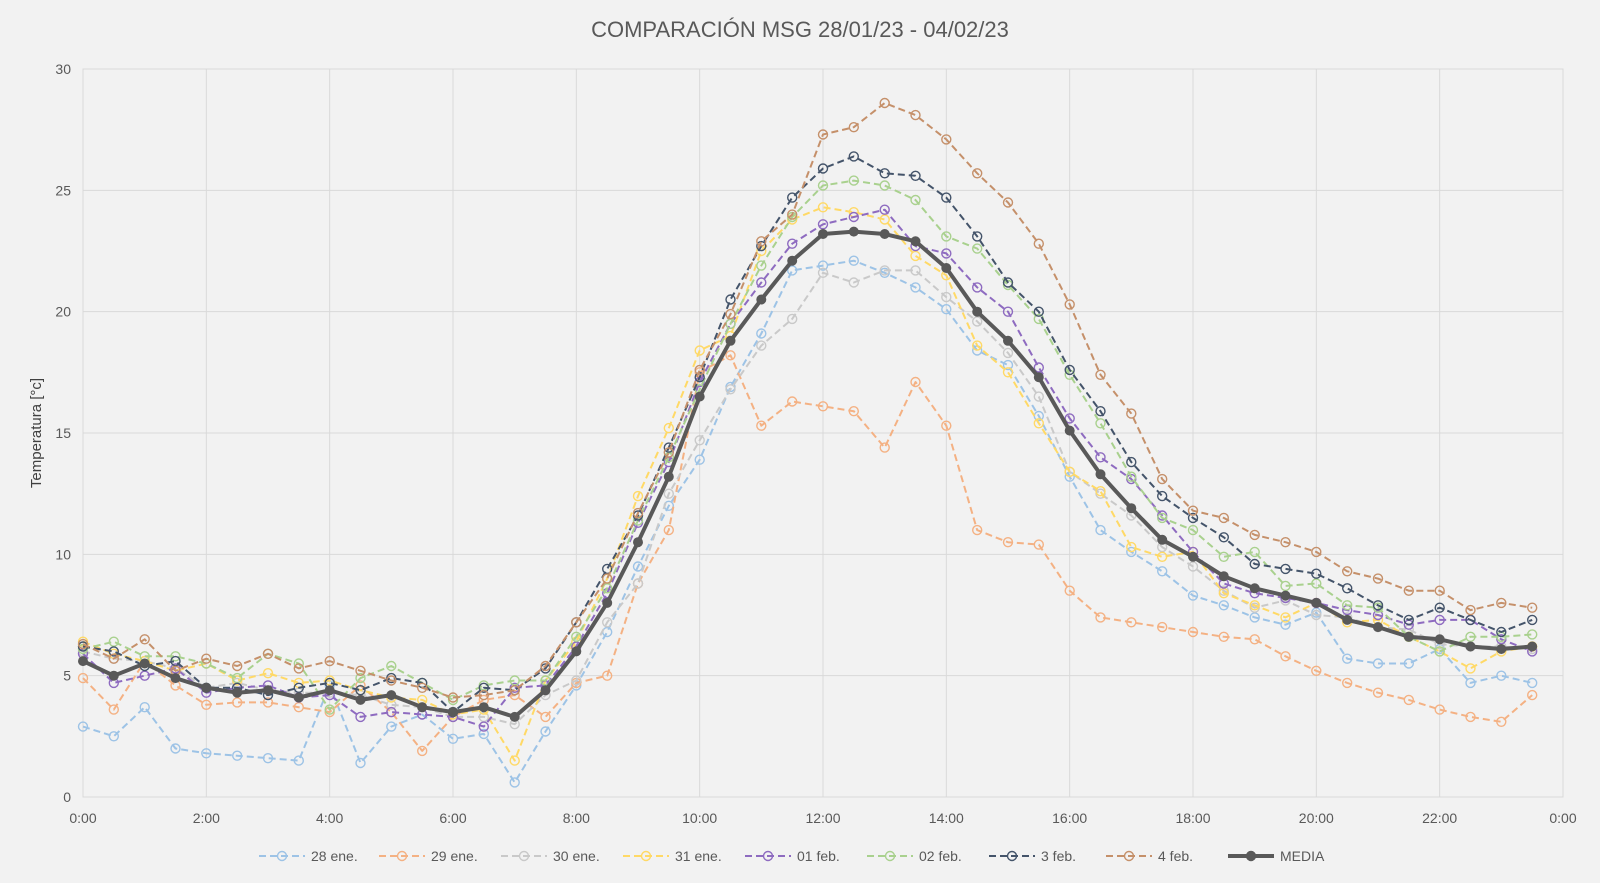  What do you see at coordinates (792, 856) in the screenshot?
I see `legend-item: 01 feb.` at bounding box center [792, 856].